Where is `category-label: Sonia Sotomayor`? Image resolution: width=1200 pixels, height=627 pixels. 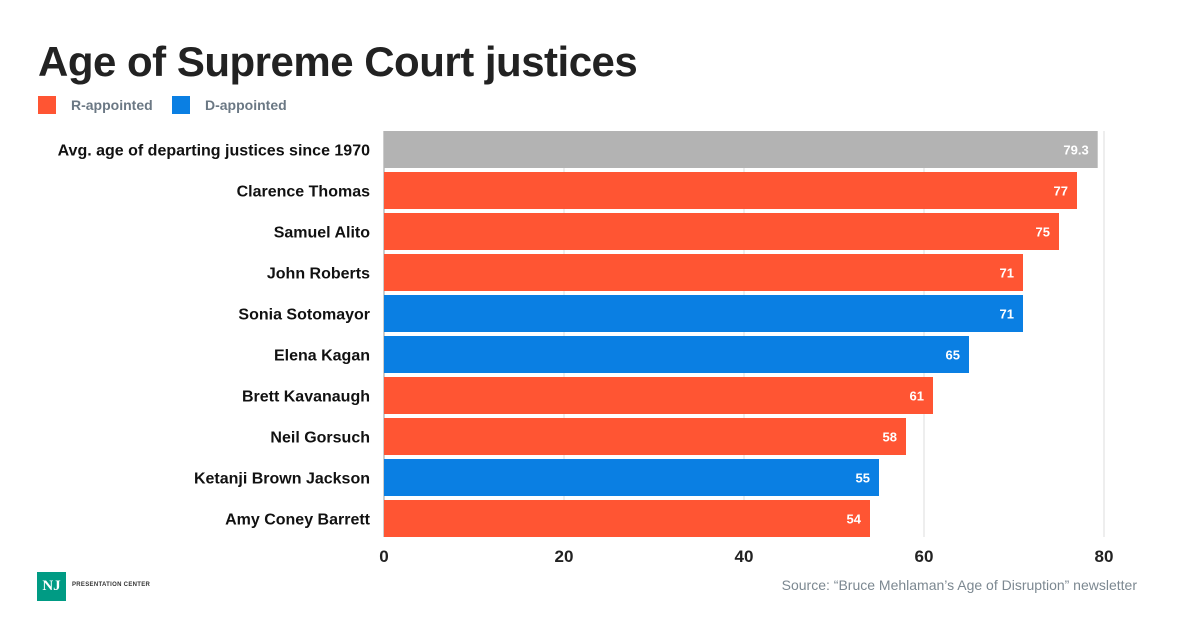 category-label: Sonia Sotomayor is located at coordinates (304, 315).